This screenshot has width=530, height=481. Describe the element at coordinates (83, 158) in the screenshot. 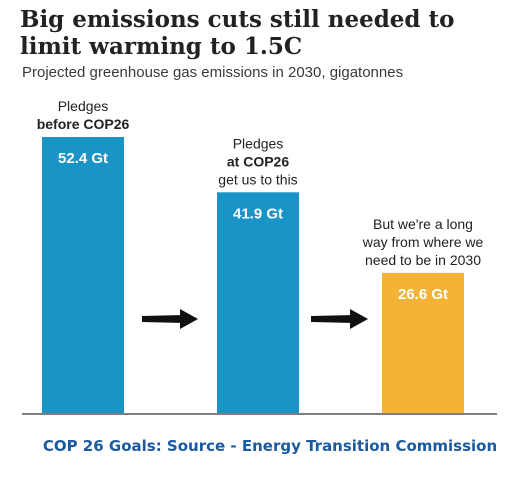

I see `bar-value-label: 52.4 Gt` at that location.